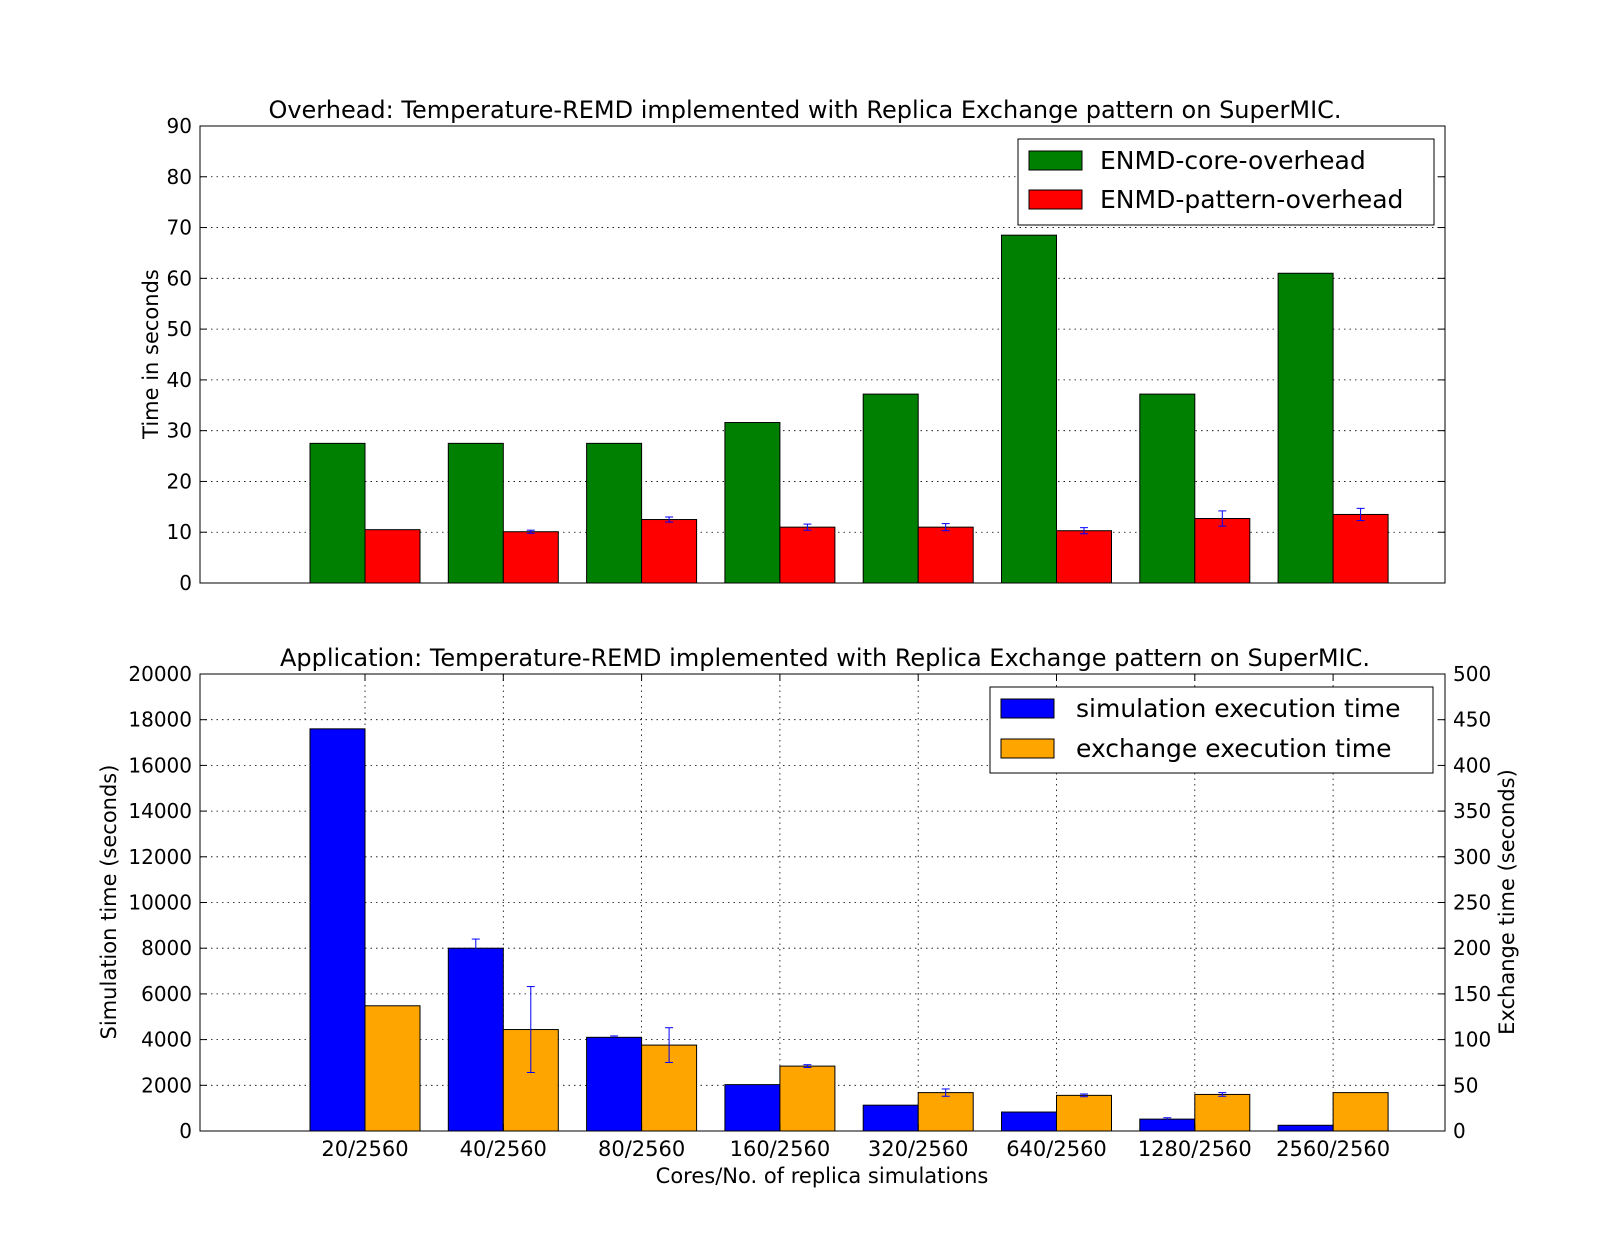 The height and width of the screenshot is (1250, 1600). I want to click on right-y-tick-label: 150, so click(1472, 994).